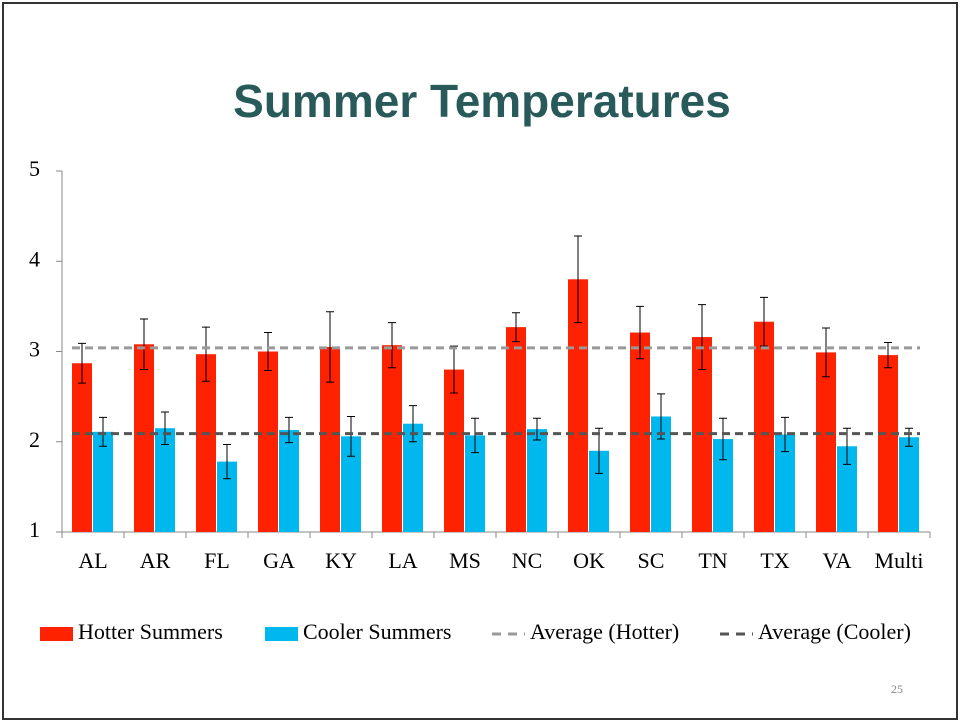 Image resolution: width=961 pixels, height=723 pixels. I want to click on legend-label: Average (Hotter), so click(604, 631).